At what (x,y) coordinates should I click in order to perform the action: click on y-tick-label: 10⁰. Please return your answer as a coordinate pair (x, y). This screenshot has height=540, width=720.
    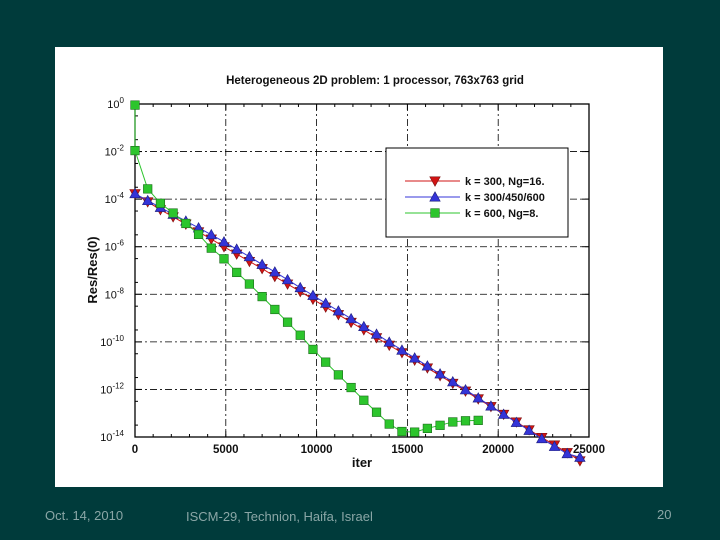
    Looking at the image, I should click on (115, 103).